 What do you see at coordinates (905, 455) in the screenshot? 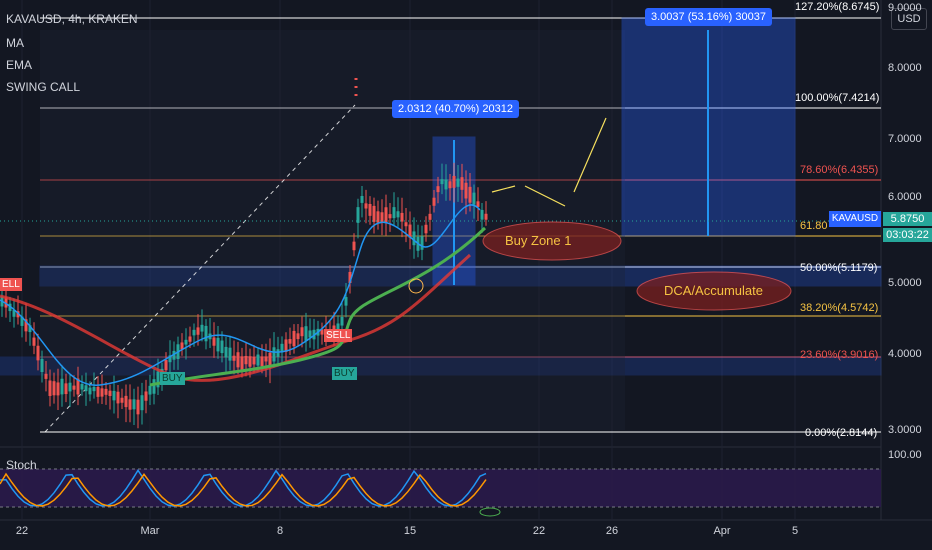
I see `stoch-y-tick: 100.00` at bounding box center [905, 455].